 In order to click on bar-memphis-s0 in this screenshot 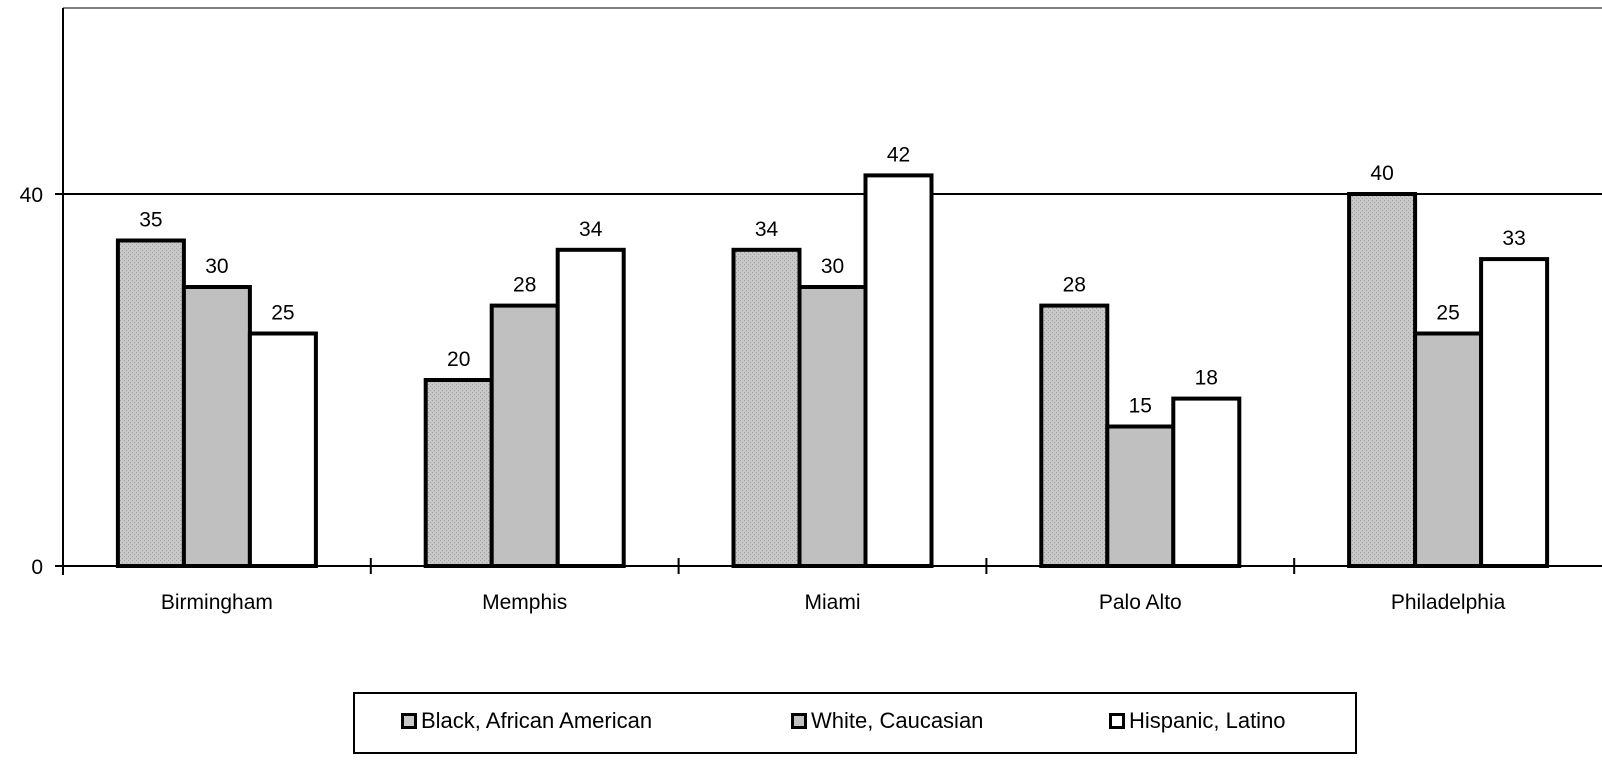, I will do `click(459, 473)`.